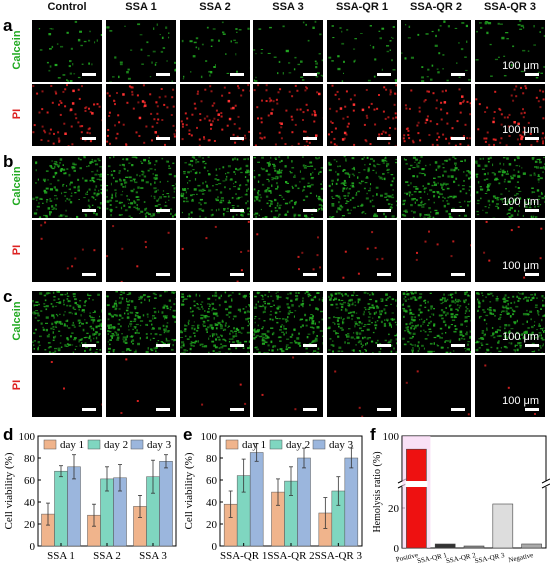 This screenshot has height=569, width=550. I want to click on legend-label: day 1, so click(72, 445).